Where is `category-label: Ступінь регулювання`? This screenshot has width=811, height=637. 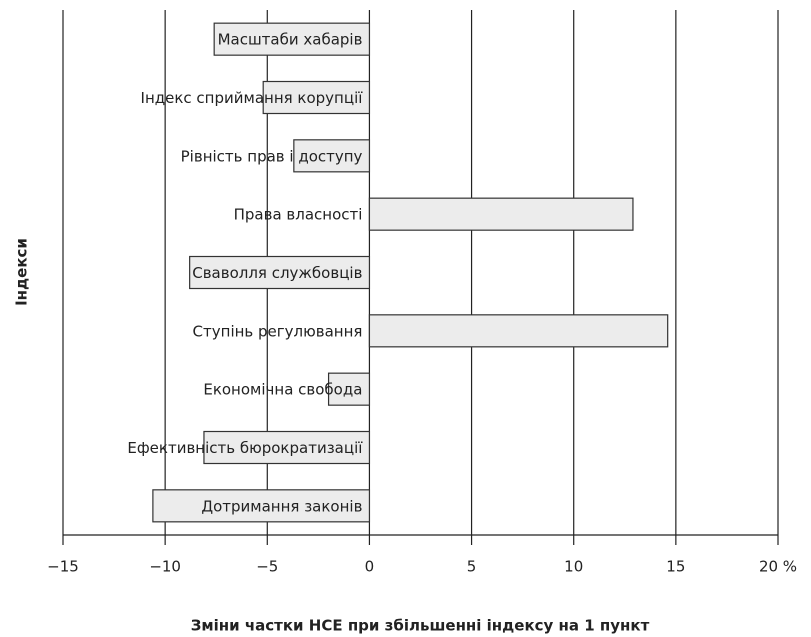 category-label: Ступінь регулювання is located at coordinates (278, 331).